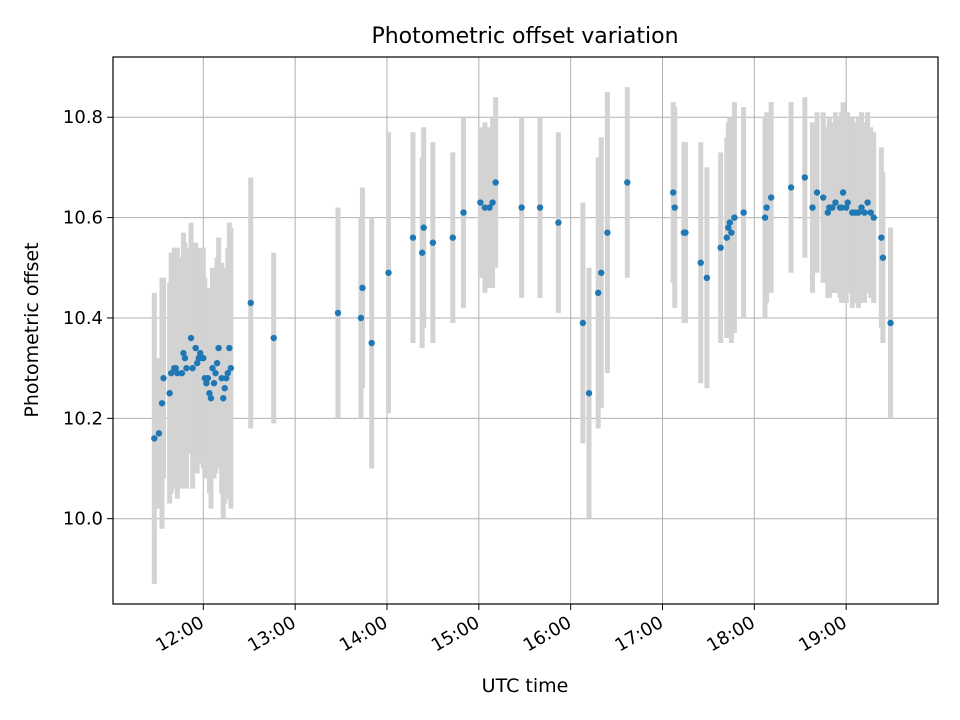 This screenshot has width=960, height=720. Describe the element at coordinates (83, 117) in the screenshot. I see `y-tick-label: 10.8` at that location.